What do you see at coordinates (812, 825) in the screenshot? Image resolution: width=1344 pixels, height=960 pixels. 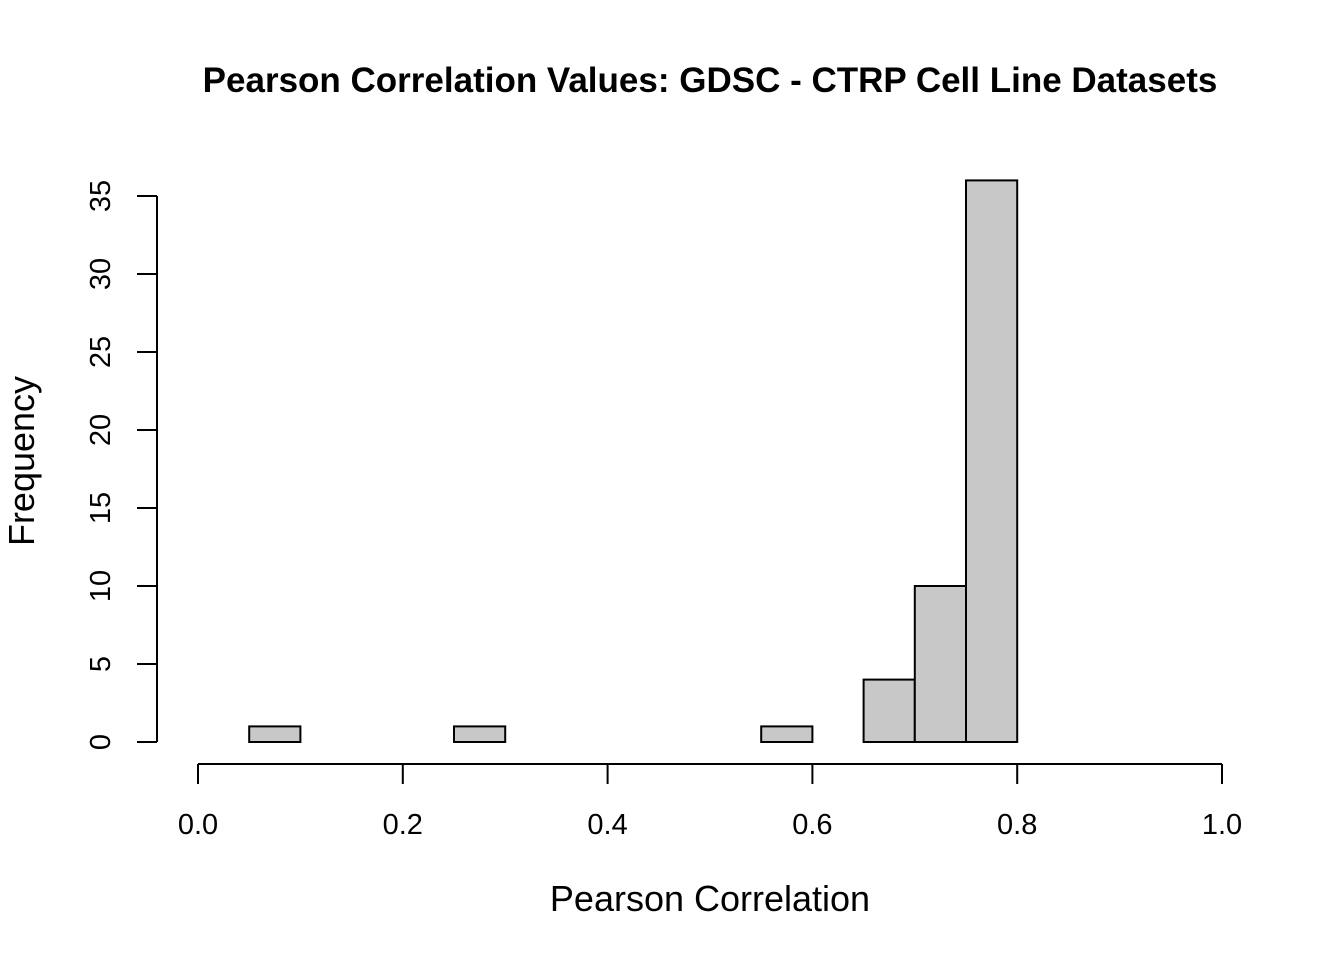 I see `x-tick-label: 0.6` at bounding box center [812, 825].